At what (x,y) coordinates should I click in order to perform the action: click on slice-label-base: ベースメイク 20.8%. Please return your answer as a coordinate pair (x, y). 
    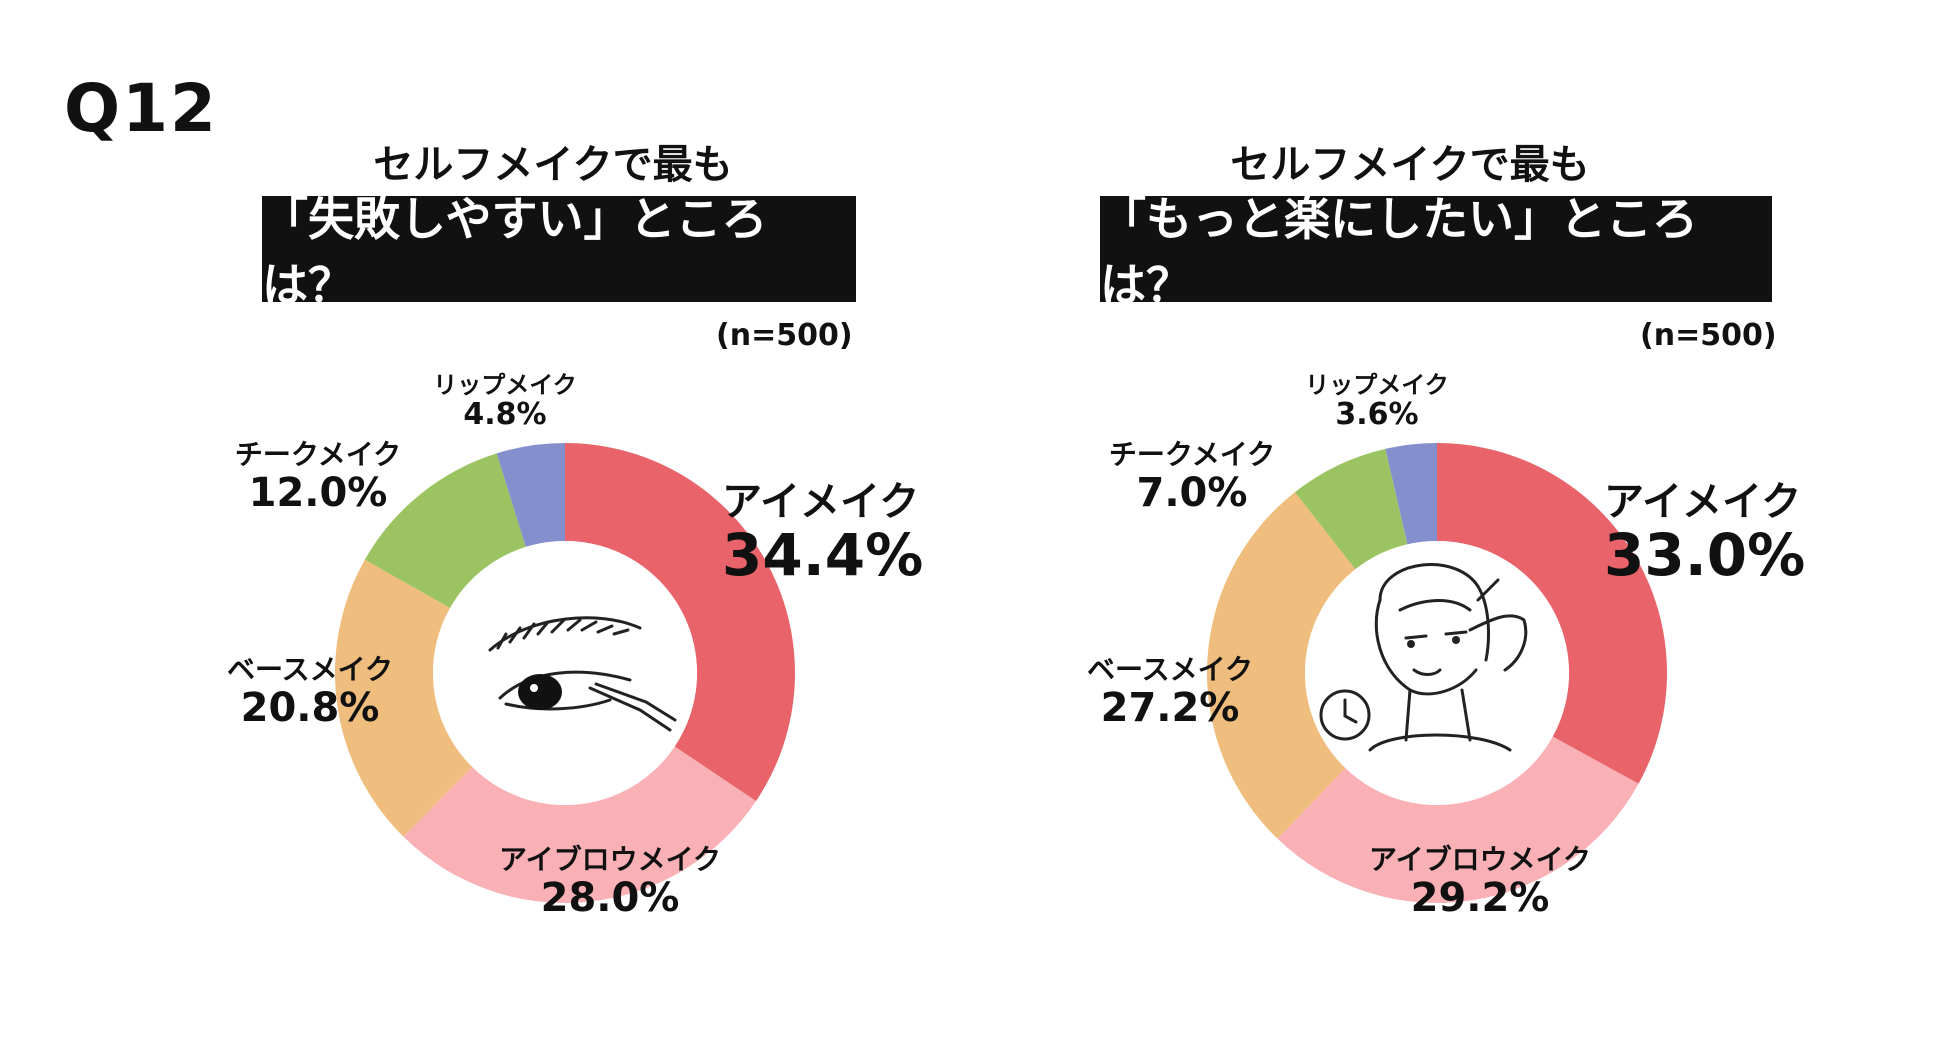
    Looking at the image, I should click on (310, 692).